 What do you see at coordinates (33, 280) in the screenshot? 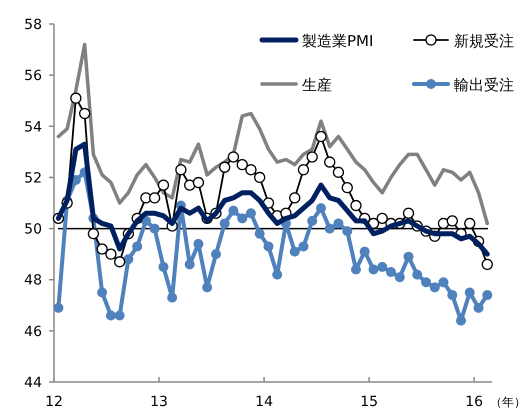
I see `y-tick-label: 48` at bounding box center [33, 280].